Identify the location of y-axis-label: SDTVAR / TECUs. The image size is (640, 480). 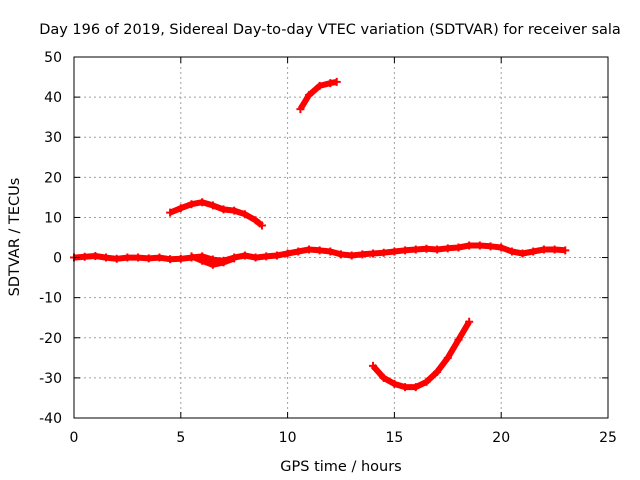
(15, 237).